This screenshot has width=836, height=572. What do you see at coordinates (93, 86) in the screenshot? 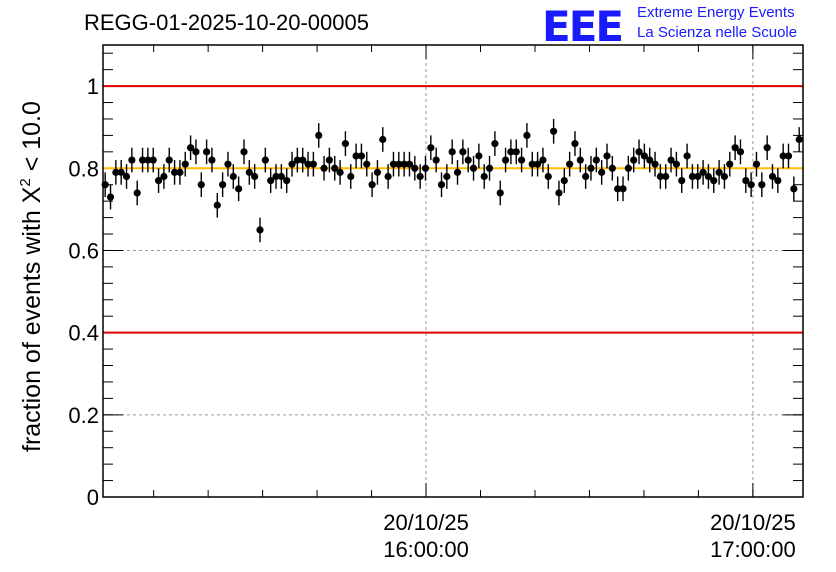
I see `y-tick-label: 1` at bounding box center [93, 86].